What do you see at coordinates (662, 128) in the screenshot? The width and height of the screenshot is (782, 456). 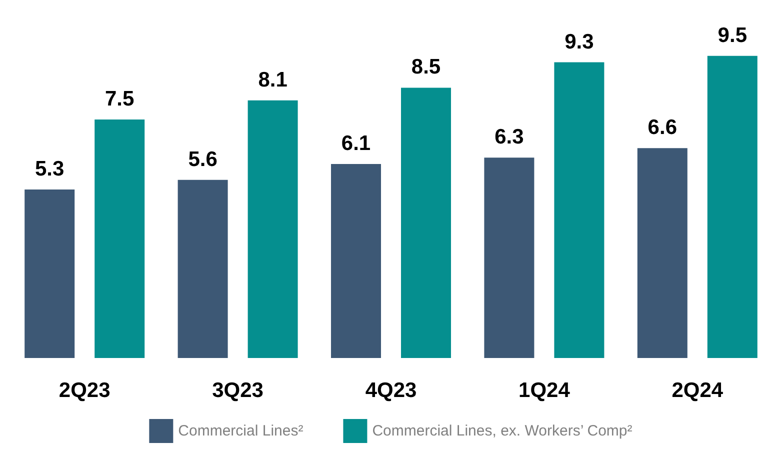 I see `data-label: 6.6` at bounding box center [662, 128].